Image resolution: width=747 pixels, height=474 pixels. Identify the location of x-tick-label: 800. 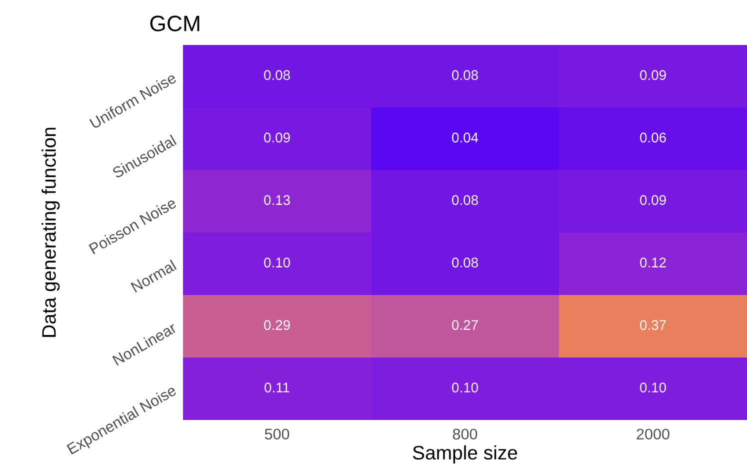
(465, 434).